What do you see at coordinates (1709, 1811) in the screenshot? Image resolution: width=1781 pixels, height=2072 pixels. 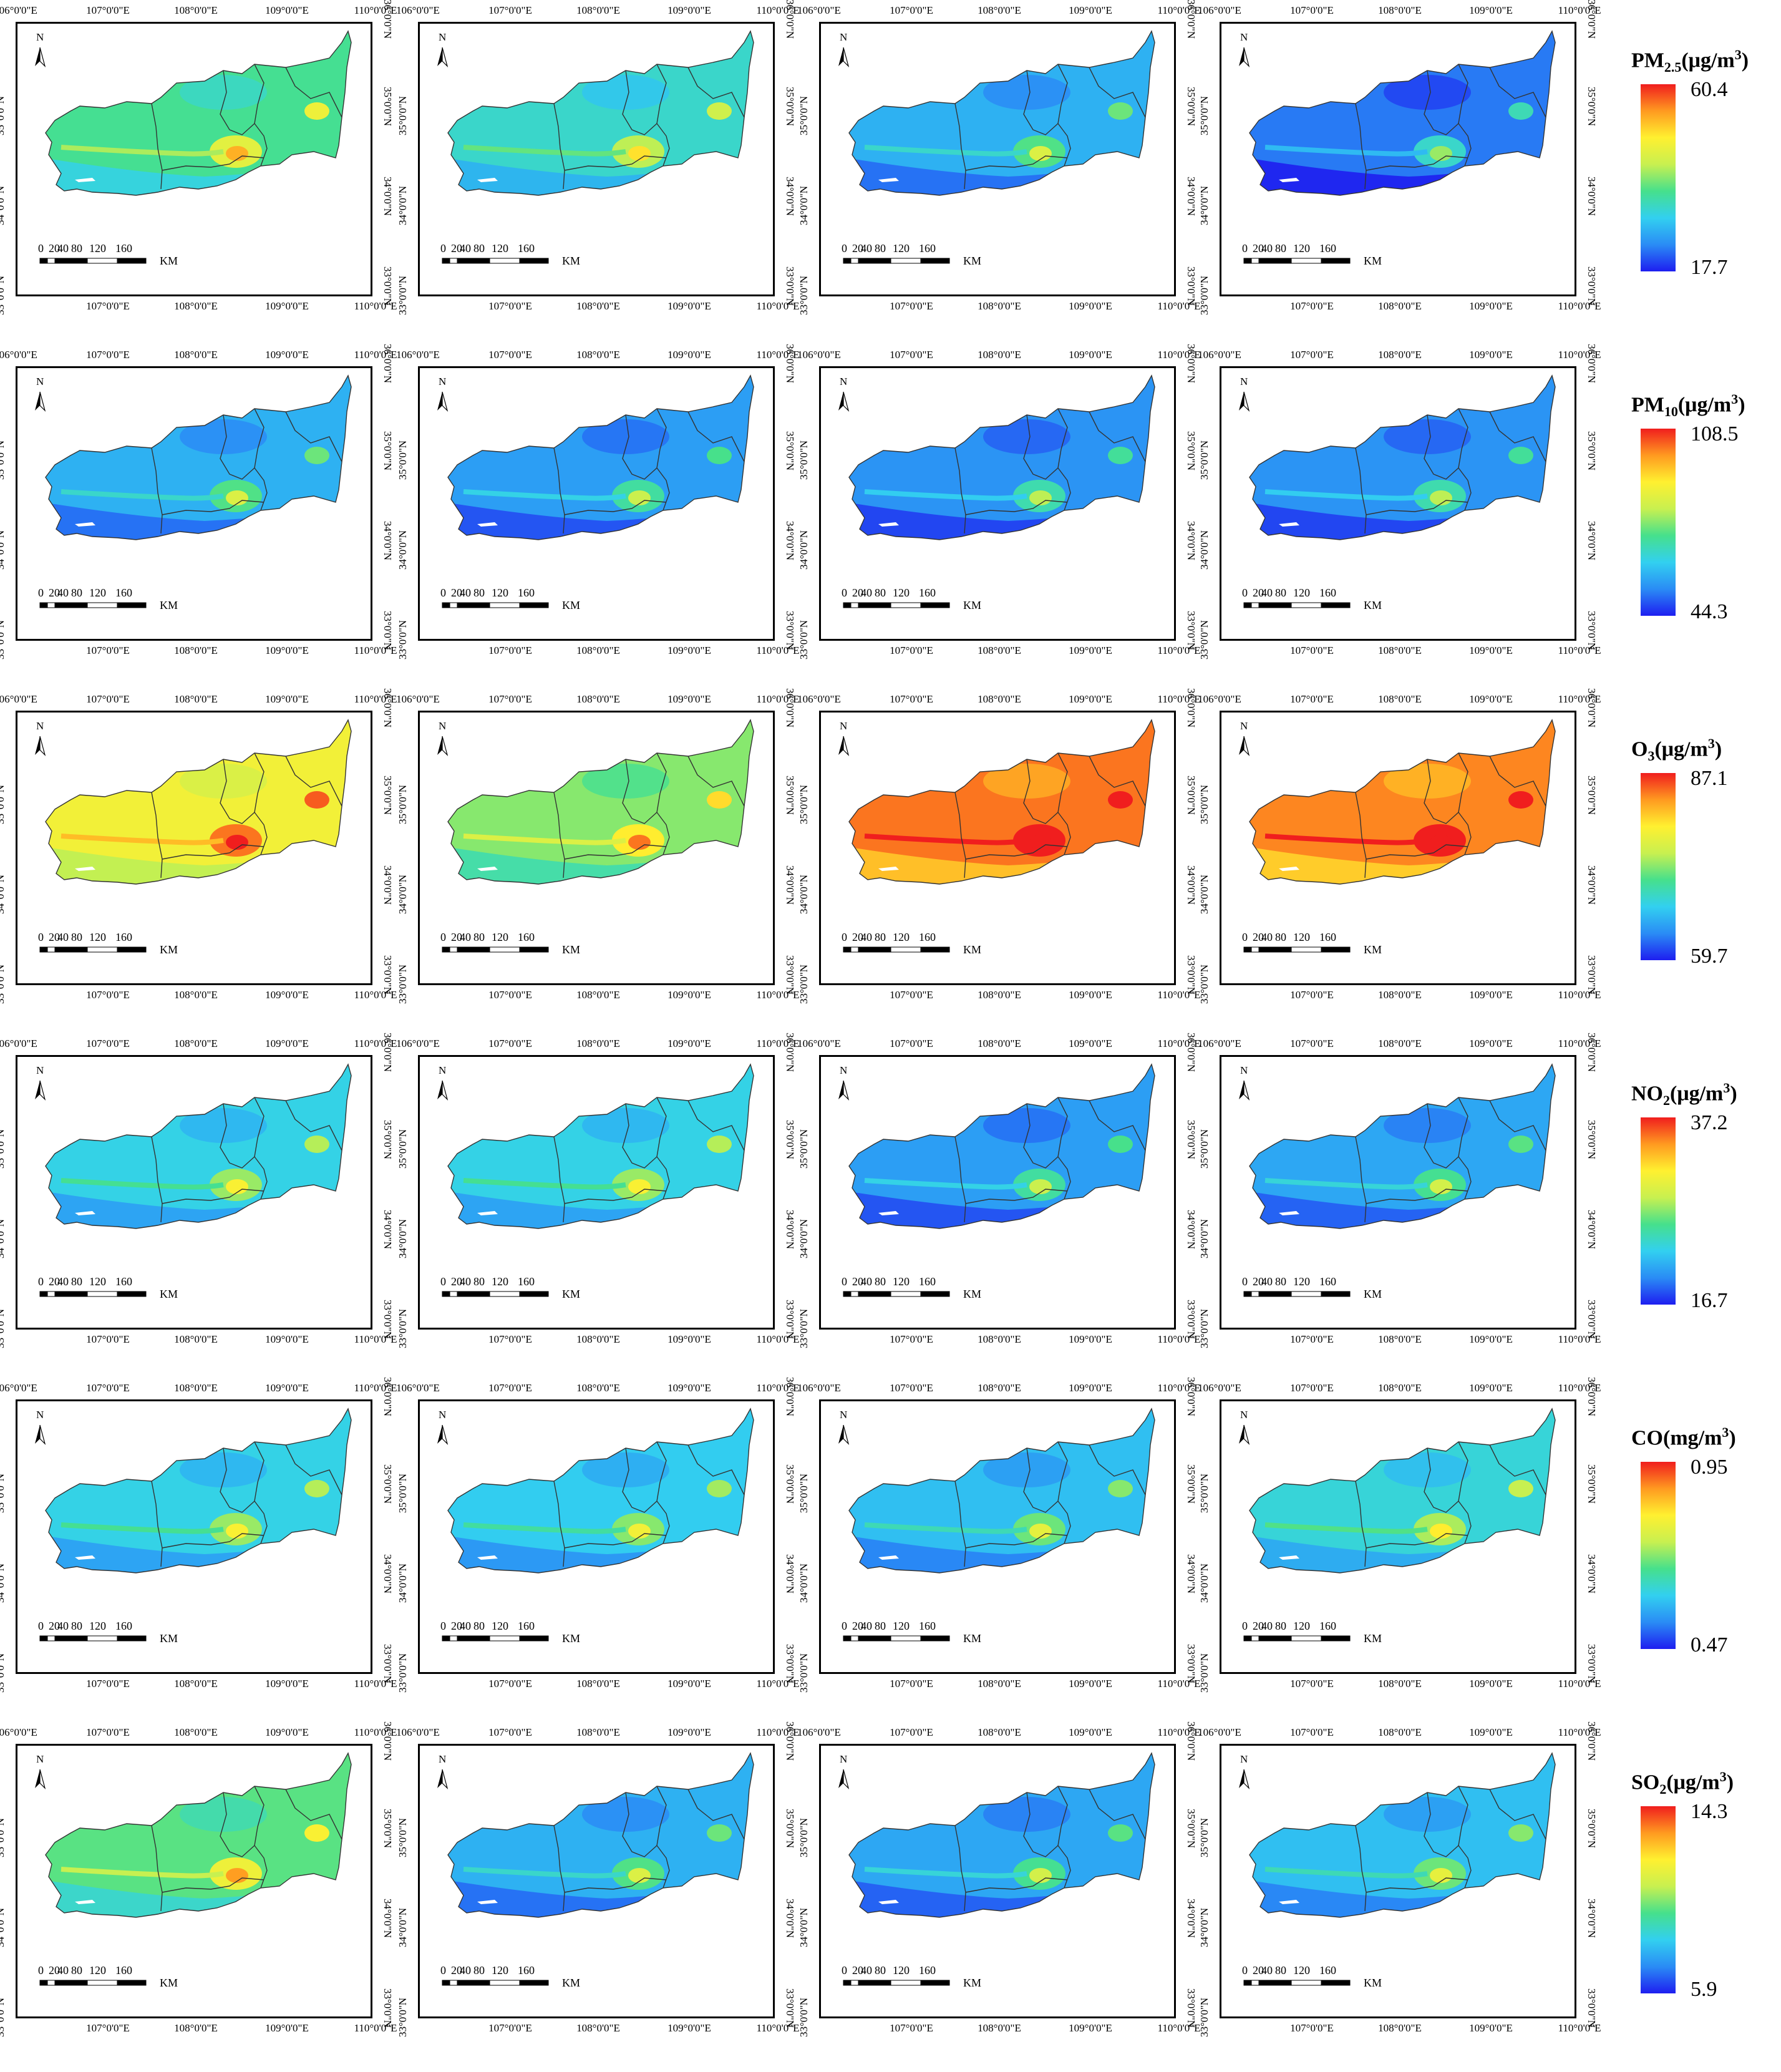 I see `legend-max-value: 14.3` at bounding box center [1709, 1811].